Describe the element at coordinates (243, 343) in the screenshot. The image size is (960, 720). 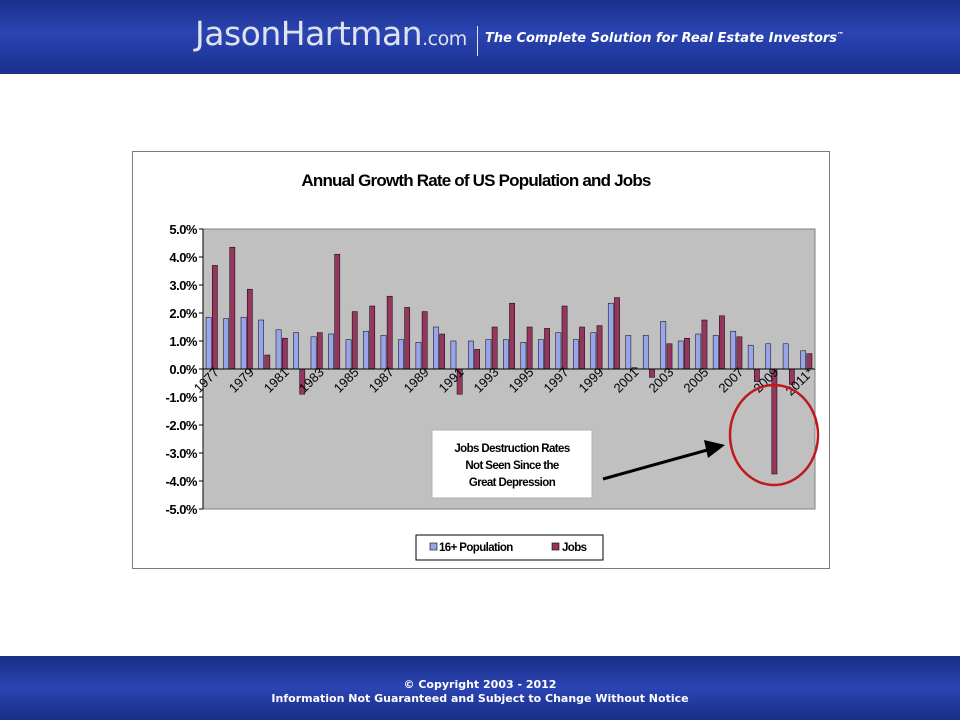
I see `population-bar-1979` at that location.